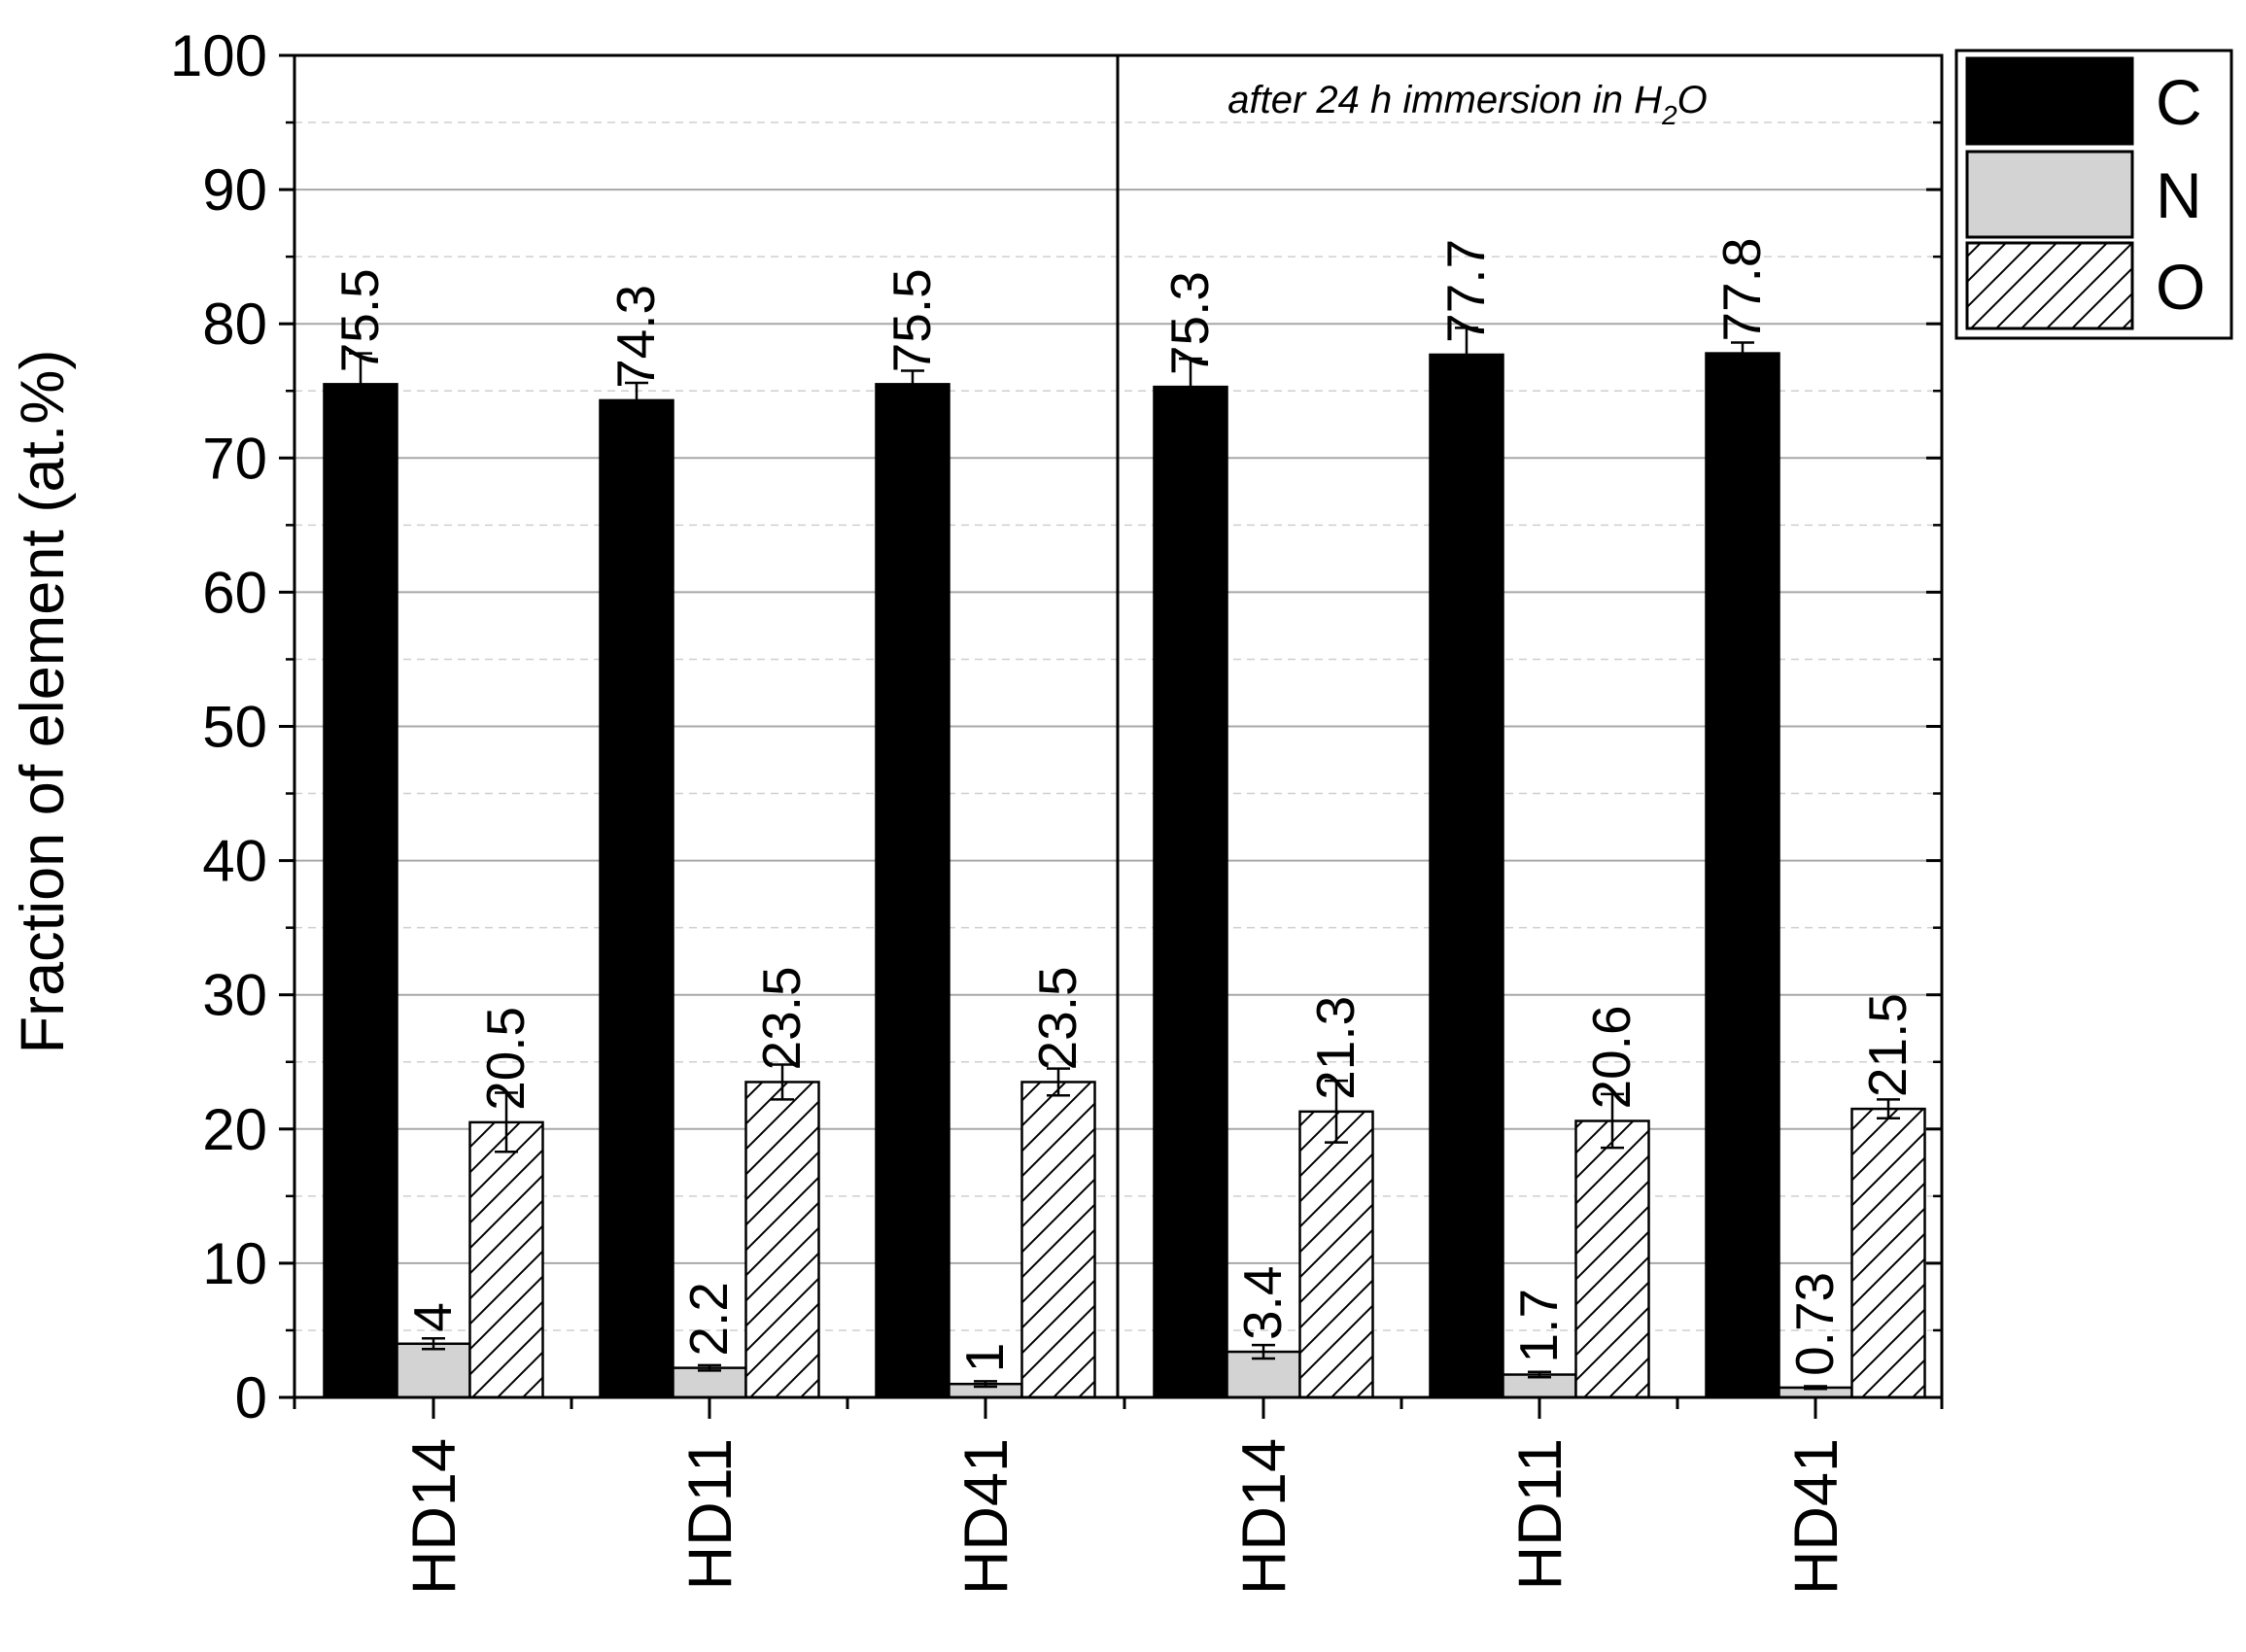 The width and height of the screenshot is (2246, 1652). I want to click on legend-swatch-C, so click(2049, 101).